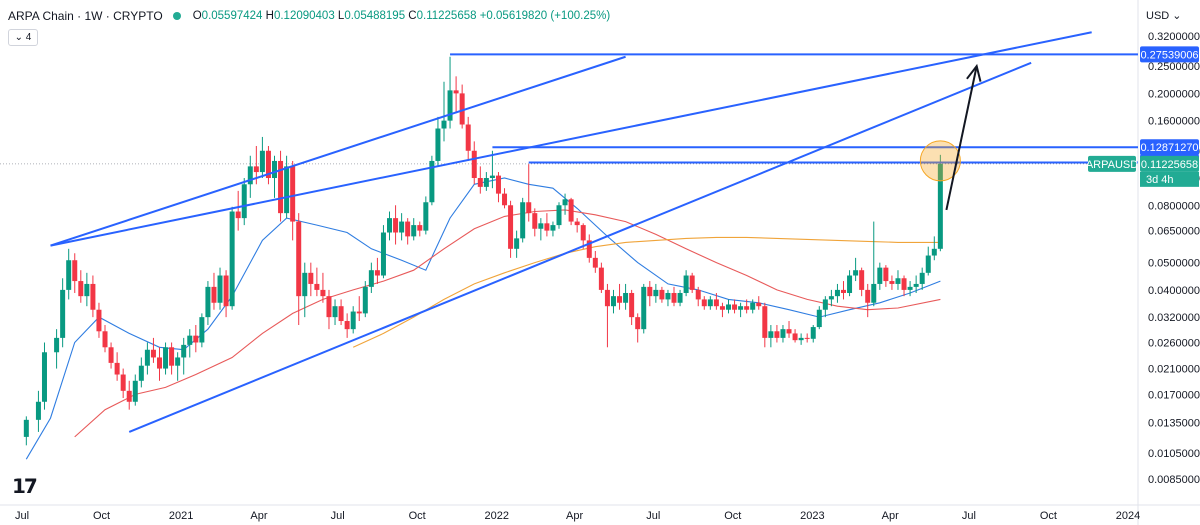 This screenshot has width=1200, height=525. Describe the element at coordinates (974, 72) in the screenshot. I see `projection-arrow-head` at that location.